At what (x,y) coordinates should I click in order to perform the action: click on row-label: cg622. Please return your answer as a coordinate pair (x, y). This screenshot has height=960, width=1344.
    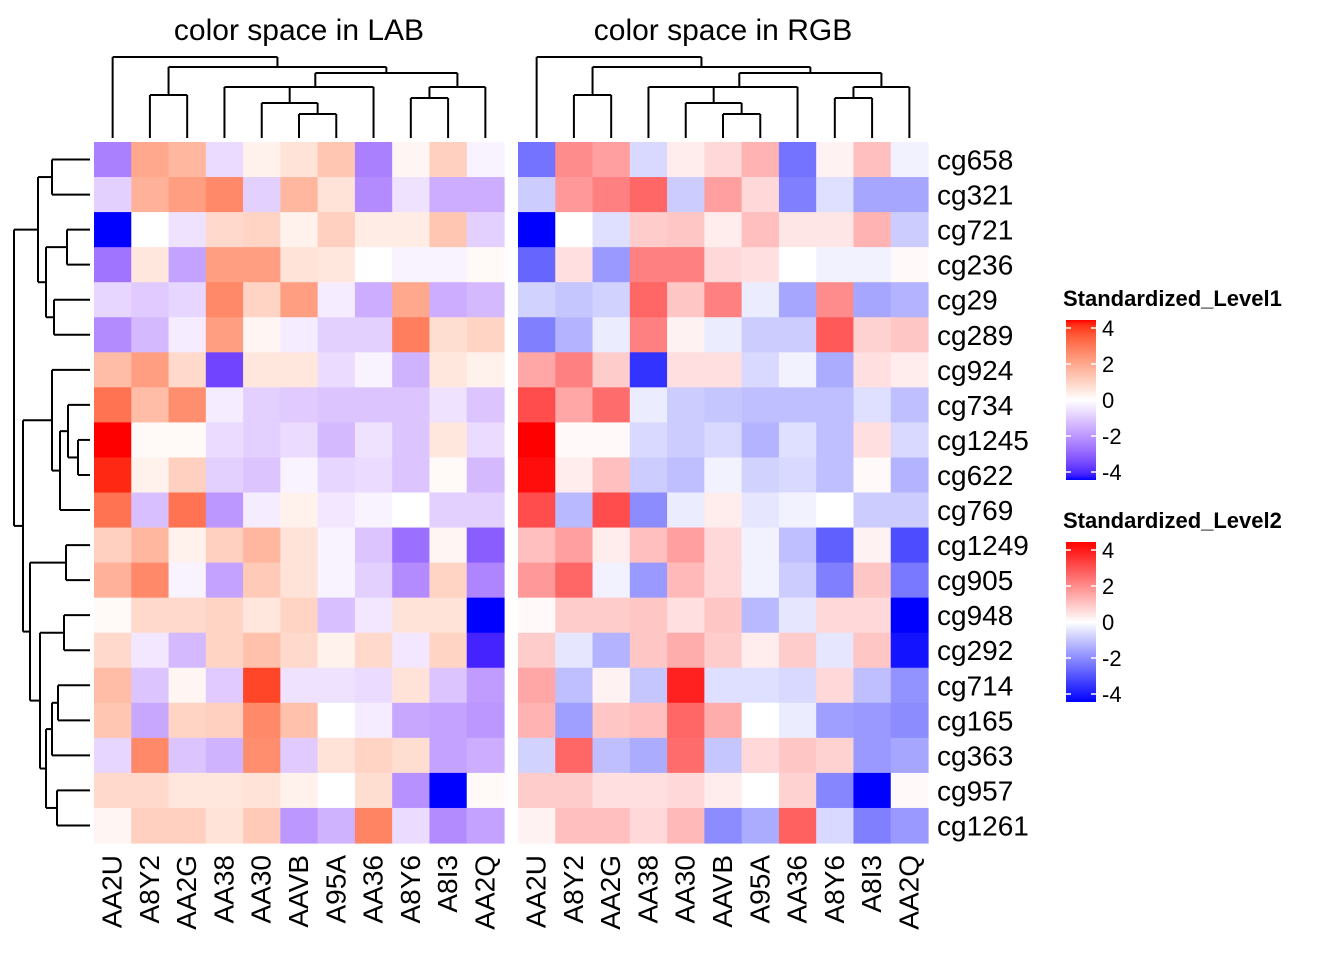
    Looking at the image, I should click on (975, 475).